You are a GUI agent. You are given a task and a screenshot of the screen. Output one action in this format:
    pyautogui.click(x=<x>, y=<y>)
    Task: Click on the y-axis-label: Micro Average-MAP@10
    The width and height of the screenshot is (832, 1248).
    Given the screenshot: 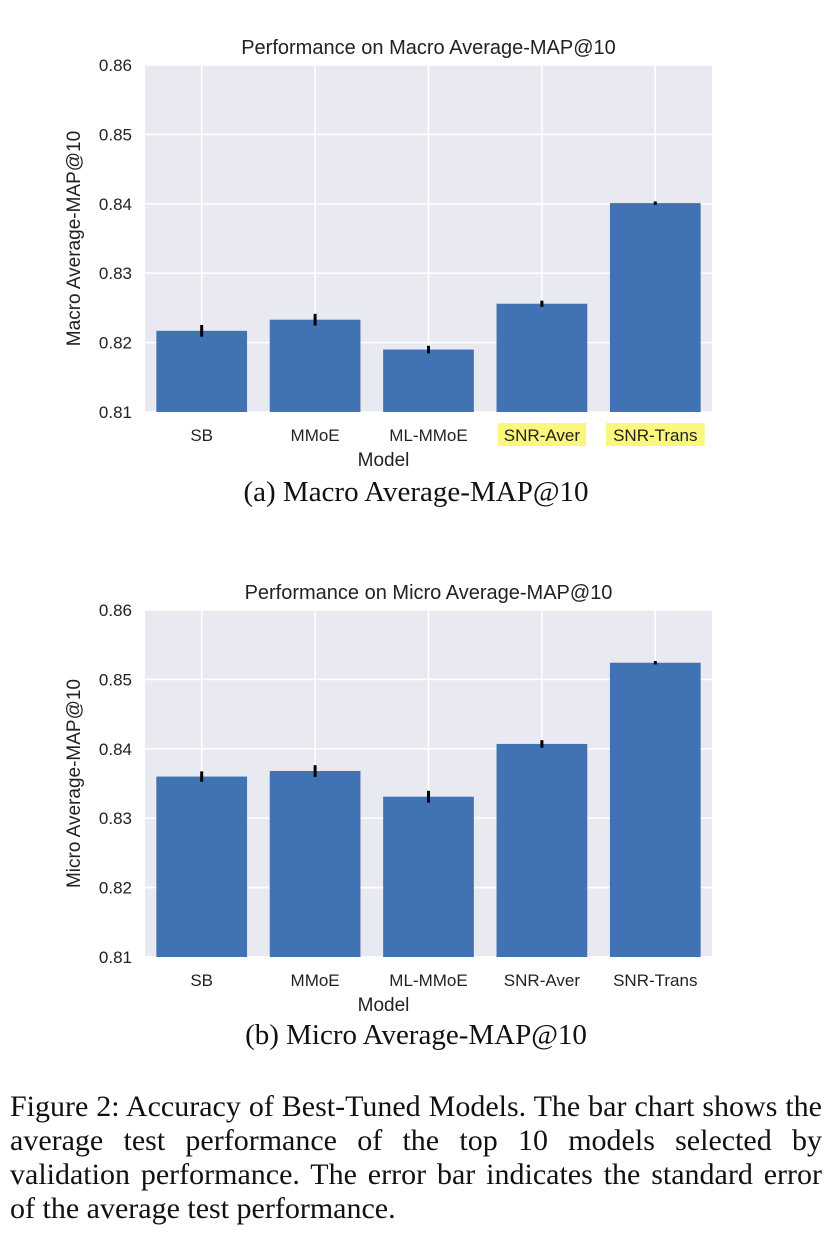 What is the action you would take?
    pyautogui.click(x=74, y=783)
    